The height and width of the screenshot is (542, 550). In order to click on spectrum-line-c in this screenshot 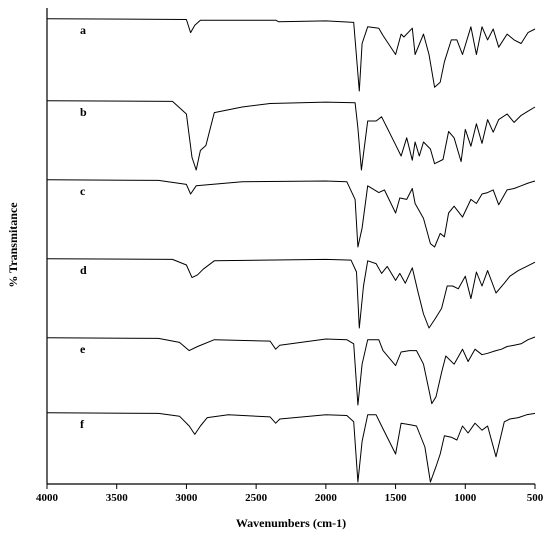, I will do `click(291, 213)`.